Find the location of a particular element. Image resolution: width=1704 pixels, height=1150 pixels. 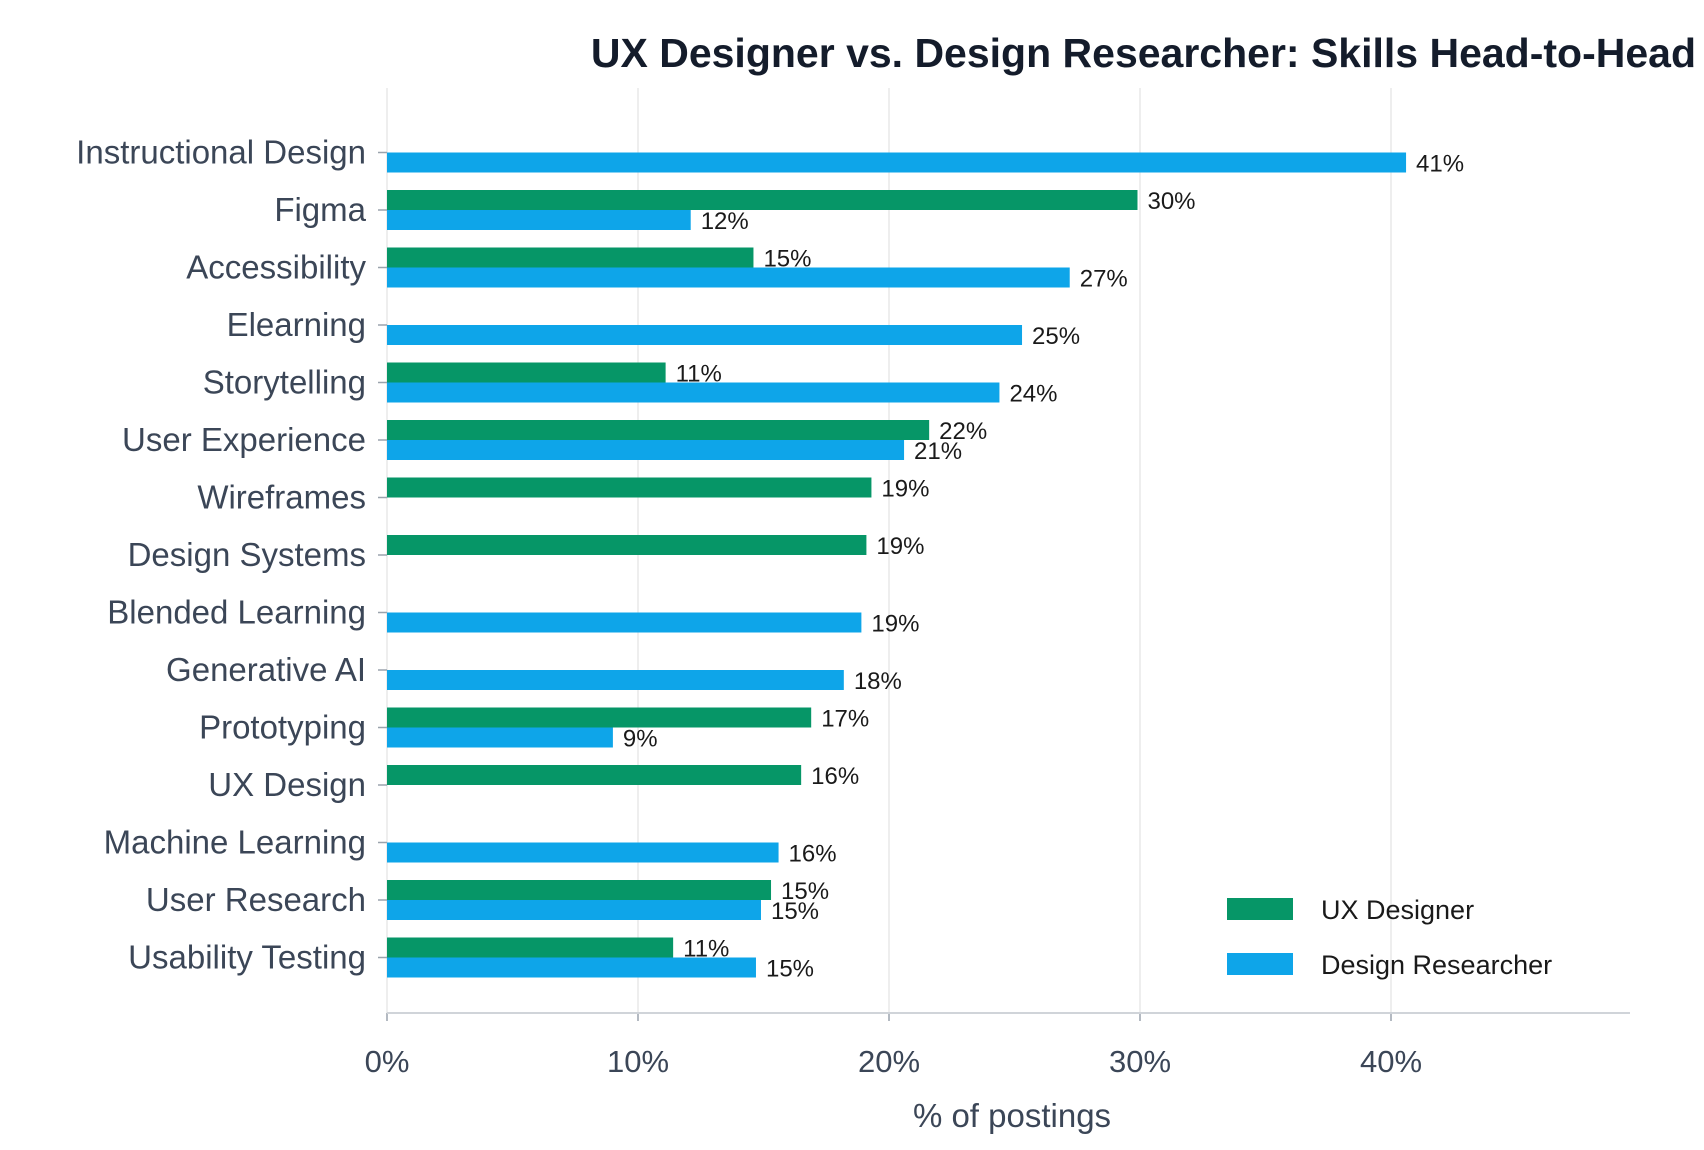

data-label-design-researcher-instructional-design: 41% is located at coordinates (1440, 164).